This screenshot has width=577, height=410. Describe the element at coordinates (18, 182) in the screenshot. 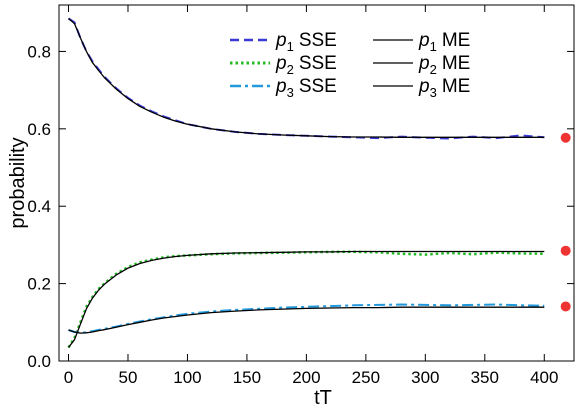

I see `y-axis-title: probability` at that location.